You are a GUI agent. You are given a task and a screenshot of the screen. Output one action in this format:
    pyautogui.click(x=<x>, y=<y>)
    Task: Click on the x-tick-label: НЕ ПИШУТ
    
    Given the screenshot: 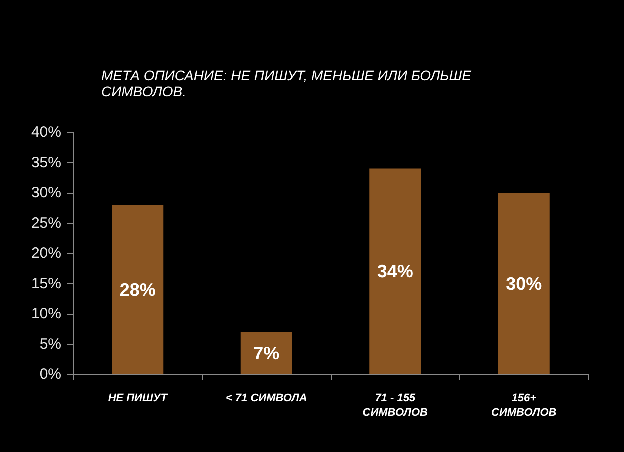 What is the action you would take?
    pyautogui.click(x=138, y=398)
    